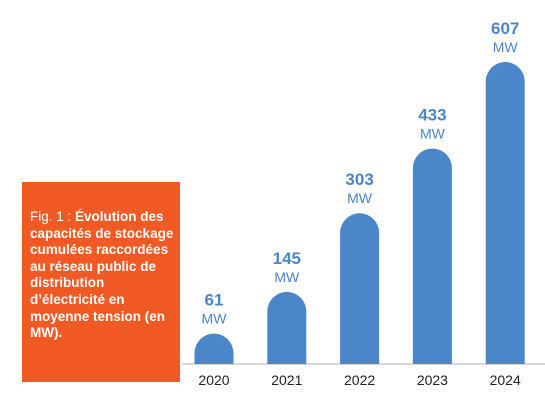  I want to click on bar-2023, so click(432, 256).